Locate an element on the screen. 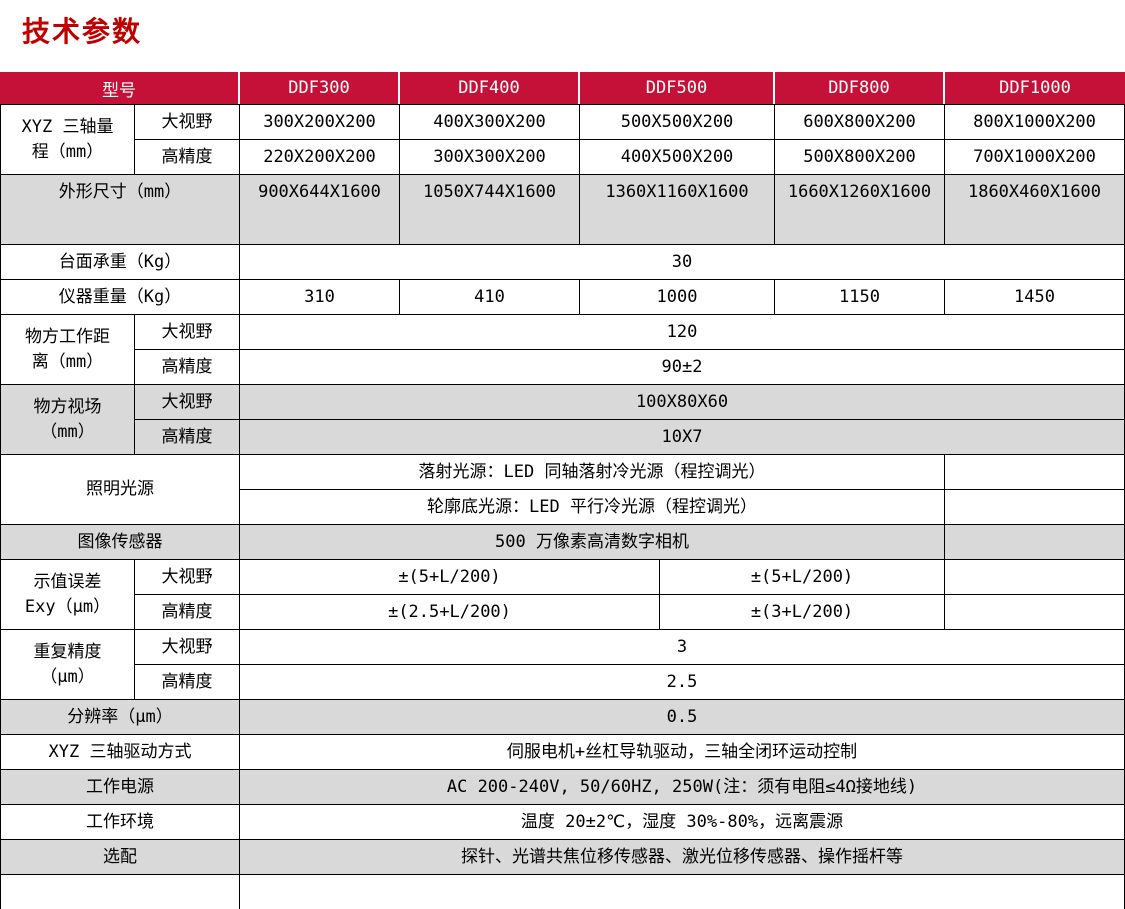 Image resolution: width=1125 pixels, height=909 pixels. value-cell: 400X300X200 is located at coordinates (490, 122).